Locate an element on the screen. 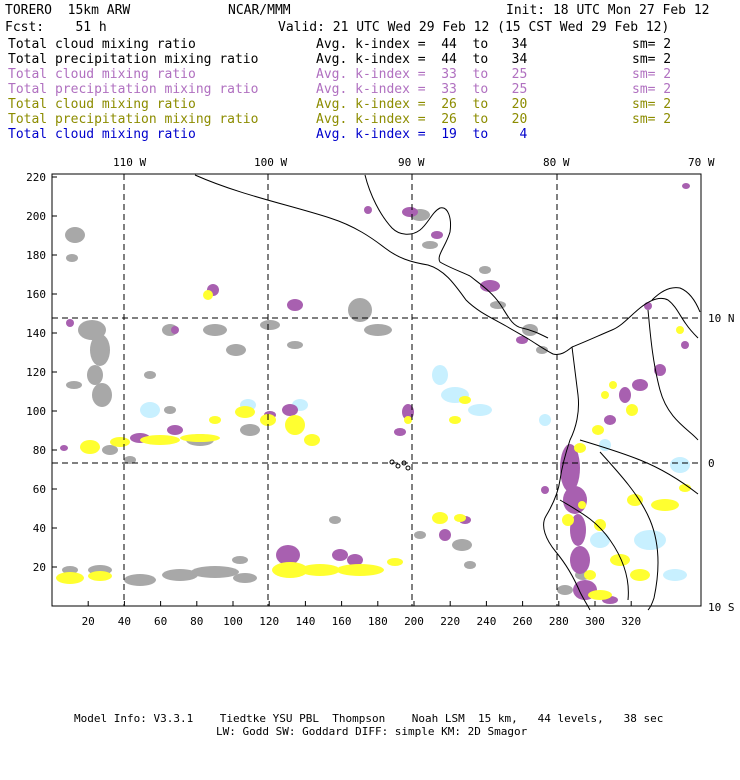 Image resolution: width=740 pixels, height=780 pixels. y-tick-label: 220 is located at coordinates (36, 177).